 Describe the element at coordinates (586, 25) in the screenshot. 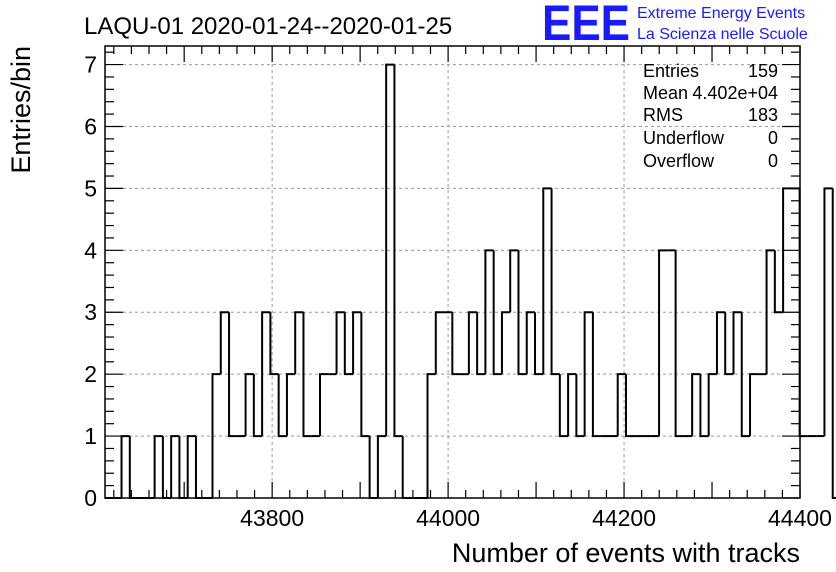

I see `logo-eee-mark: EEE` at that location.